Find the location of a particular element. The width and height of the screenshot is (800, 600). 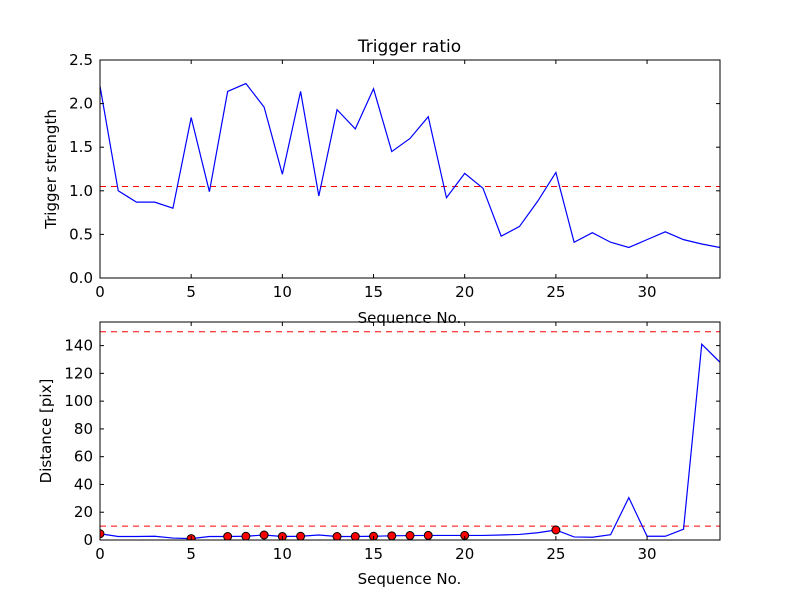

y-axis-label: Distance [pix] is located at coordinates (46, 431).